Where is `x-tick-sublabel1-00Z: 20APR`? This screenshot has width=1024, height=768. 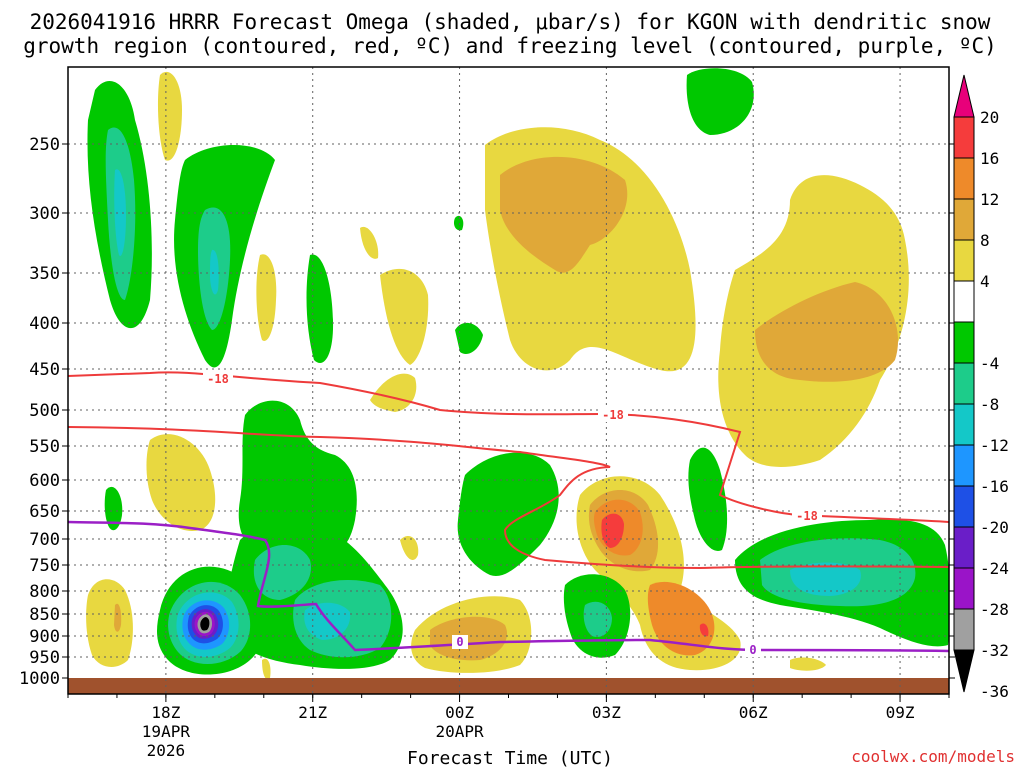 x-tick-sublabel1-00Z: 20APR is located at coordinates (459, 731).